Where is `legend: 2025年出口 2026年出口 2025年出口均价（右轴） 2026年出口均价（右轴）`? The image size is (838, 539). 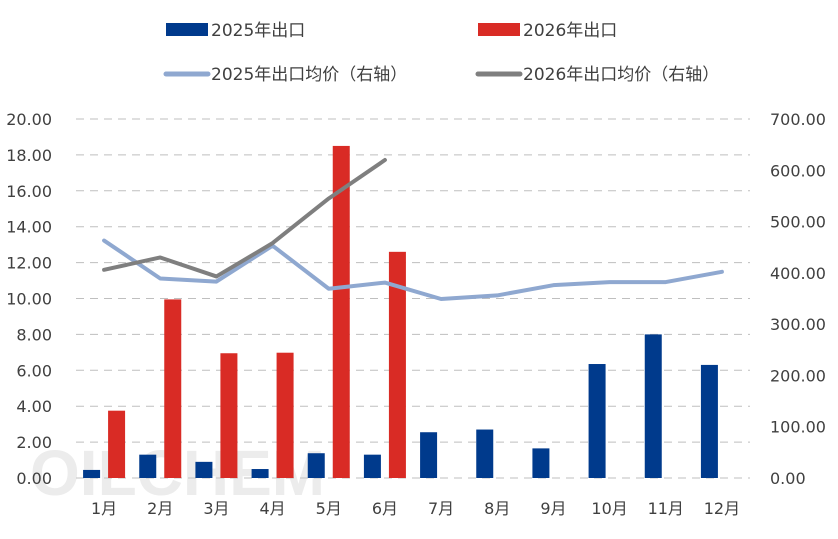
legend: 2025年出口 2026年出口 2025年出口均价（右轴） 2026年出口均价（右轴） is located at coordinates (441, 53).